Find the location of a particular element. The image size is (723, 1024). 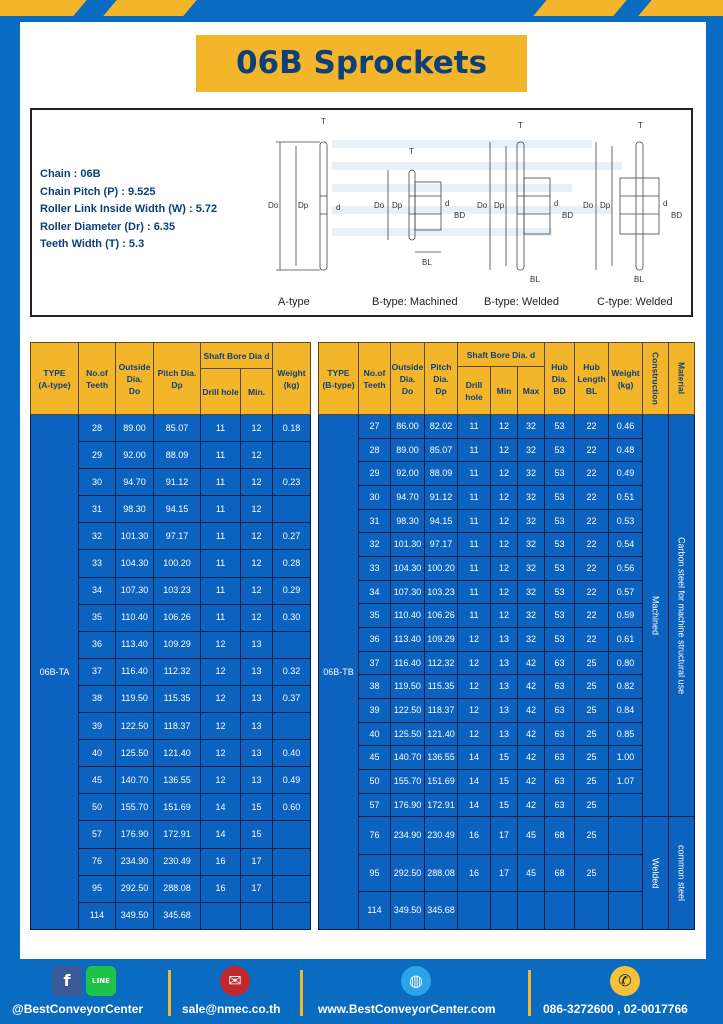

phone-icon: ✆ is located at coordinates (625, 981).